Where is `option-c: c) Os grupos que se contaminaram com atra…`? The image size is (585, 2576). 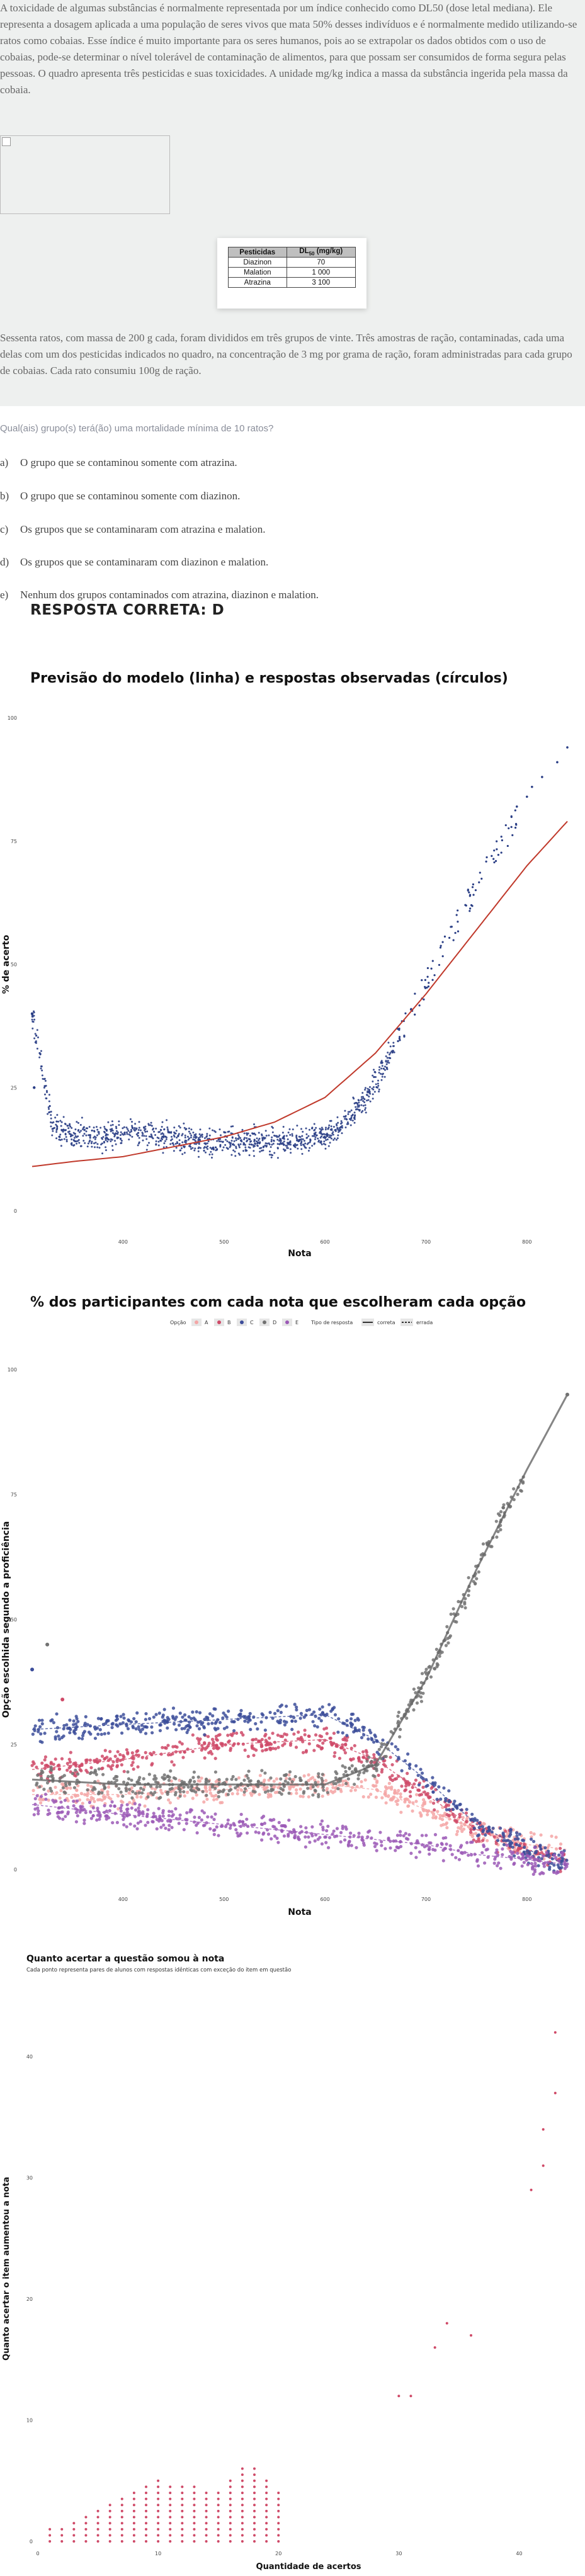 option-c: c) Os grupos que se contaminaram com atra… is located at coordinates (133, 529).